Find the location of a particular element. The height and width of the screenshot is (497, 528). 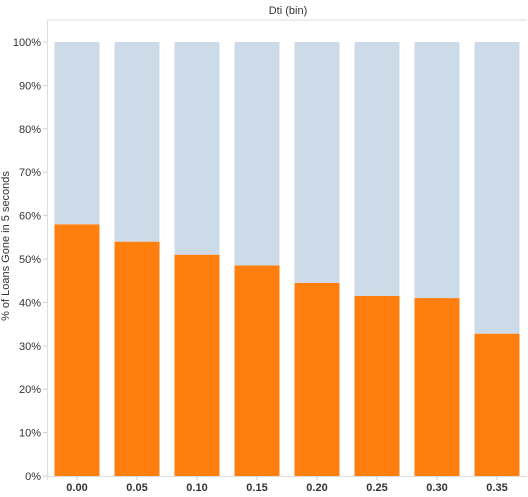

y-axis-label: % of Loans Gone in 5 seconds is located at coordinates (6, 246).